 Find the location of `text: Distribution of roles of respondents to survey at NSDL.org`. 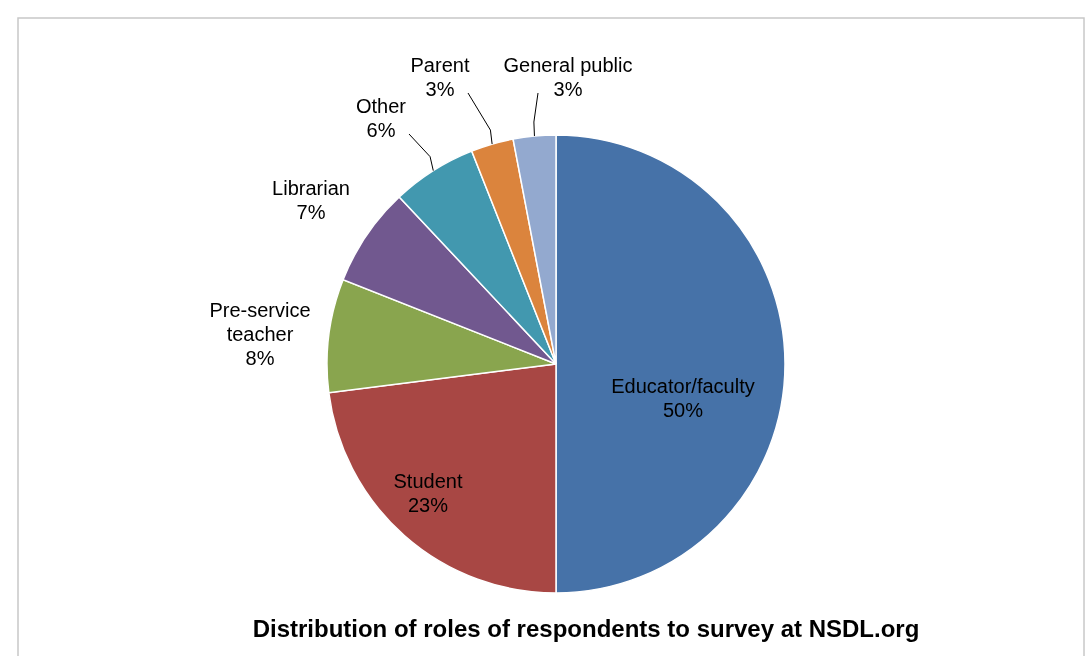

text: Distribution of roles of respondents to survey at NSDL.org is located at coordinates (586, 628).